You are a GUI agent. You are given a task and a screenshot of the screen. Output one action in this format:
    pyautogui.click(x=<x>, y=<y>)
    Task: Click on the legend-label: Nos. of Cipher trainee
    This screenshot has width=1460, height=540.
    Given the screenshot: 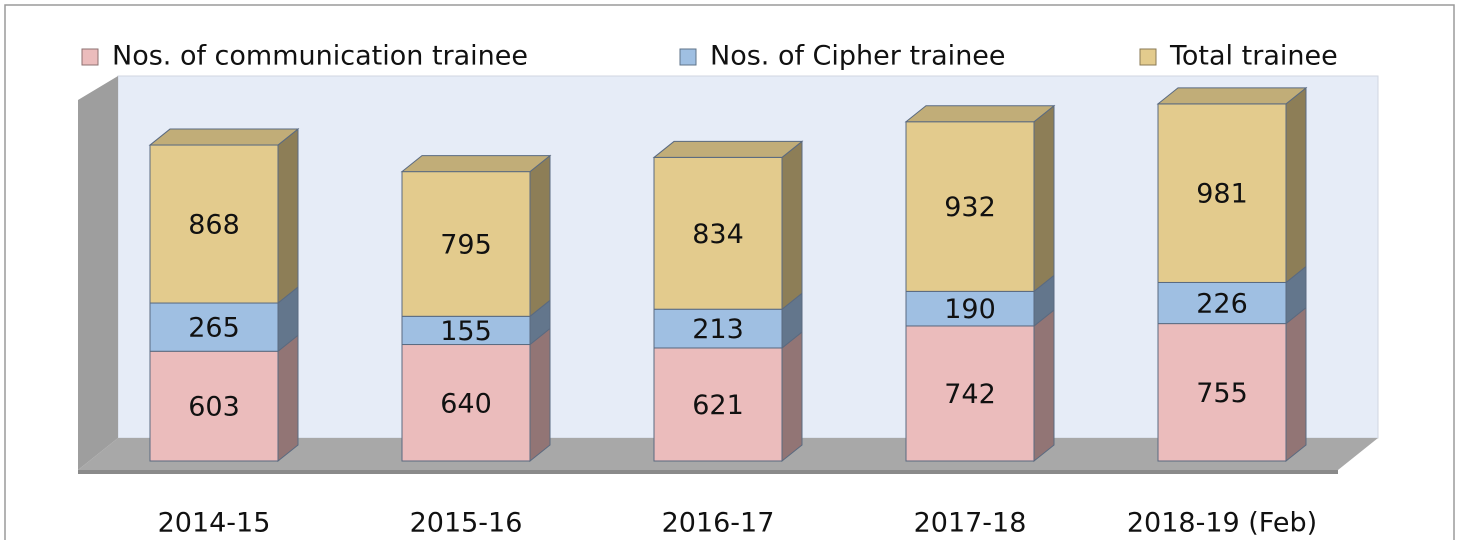 What is the action you would take?
    pyautogui.click(x=858, y=56)
    